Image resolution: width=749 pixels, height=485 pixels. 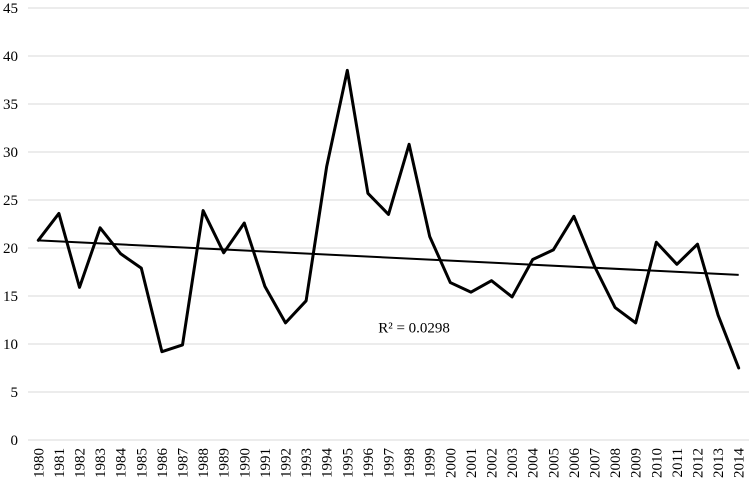 I want to click on x-tick-label: 1989, so click(x=225, y=463).